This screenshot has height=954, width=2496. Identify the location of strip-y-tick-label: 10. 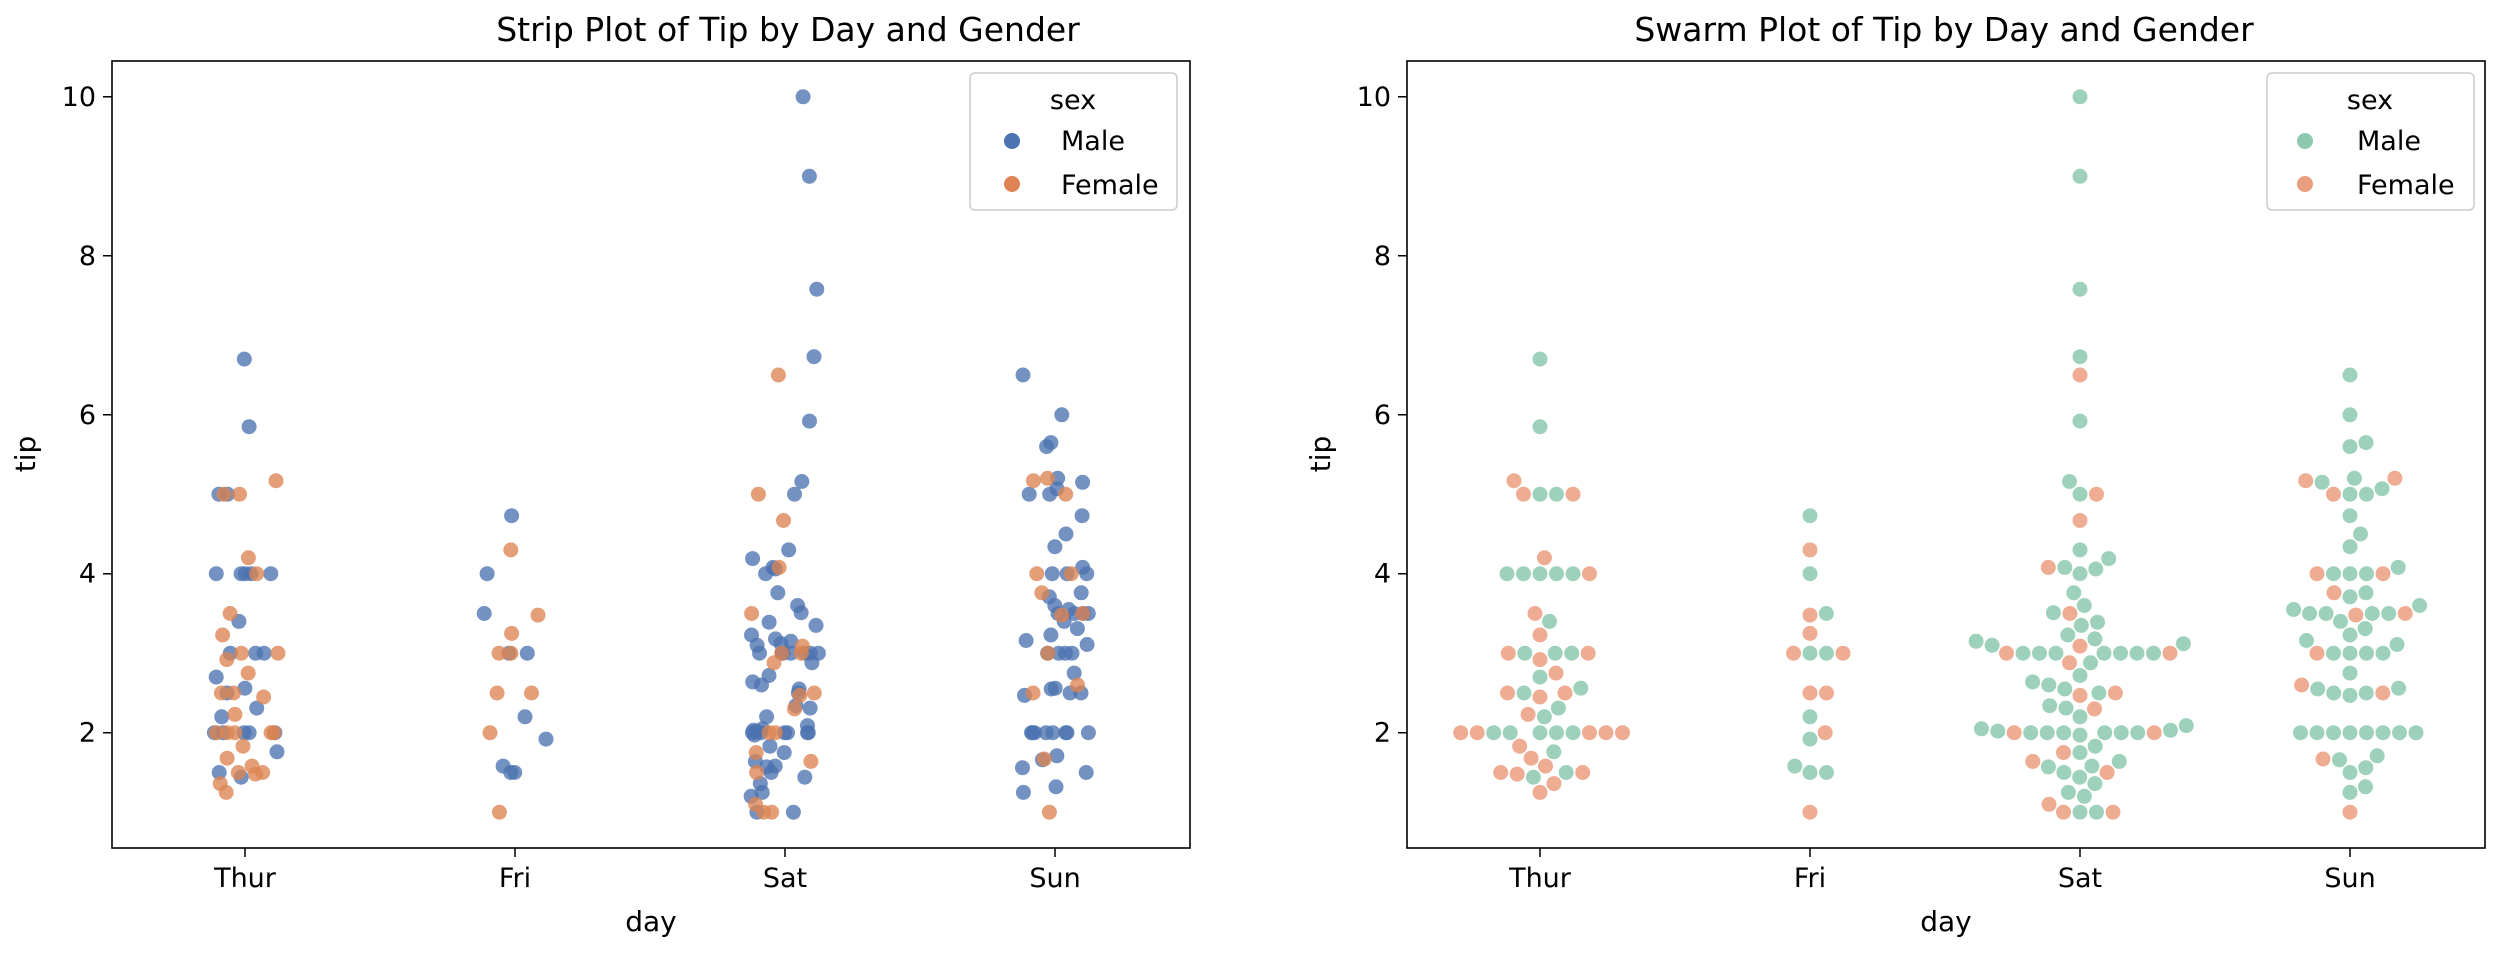
(79, 97).